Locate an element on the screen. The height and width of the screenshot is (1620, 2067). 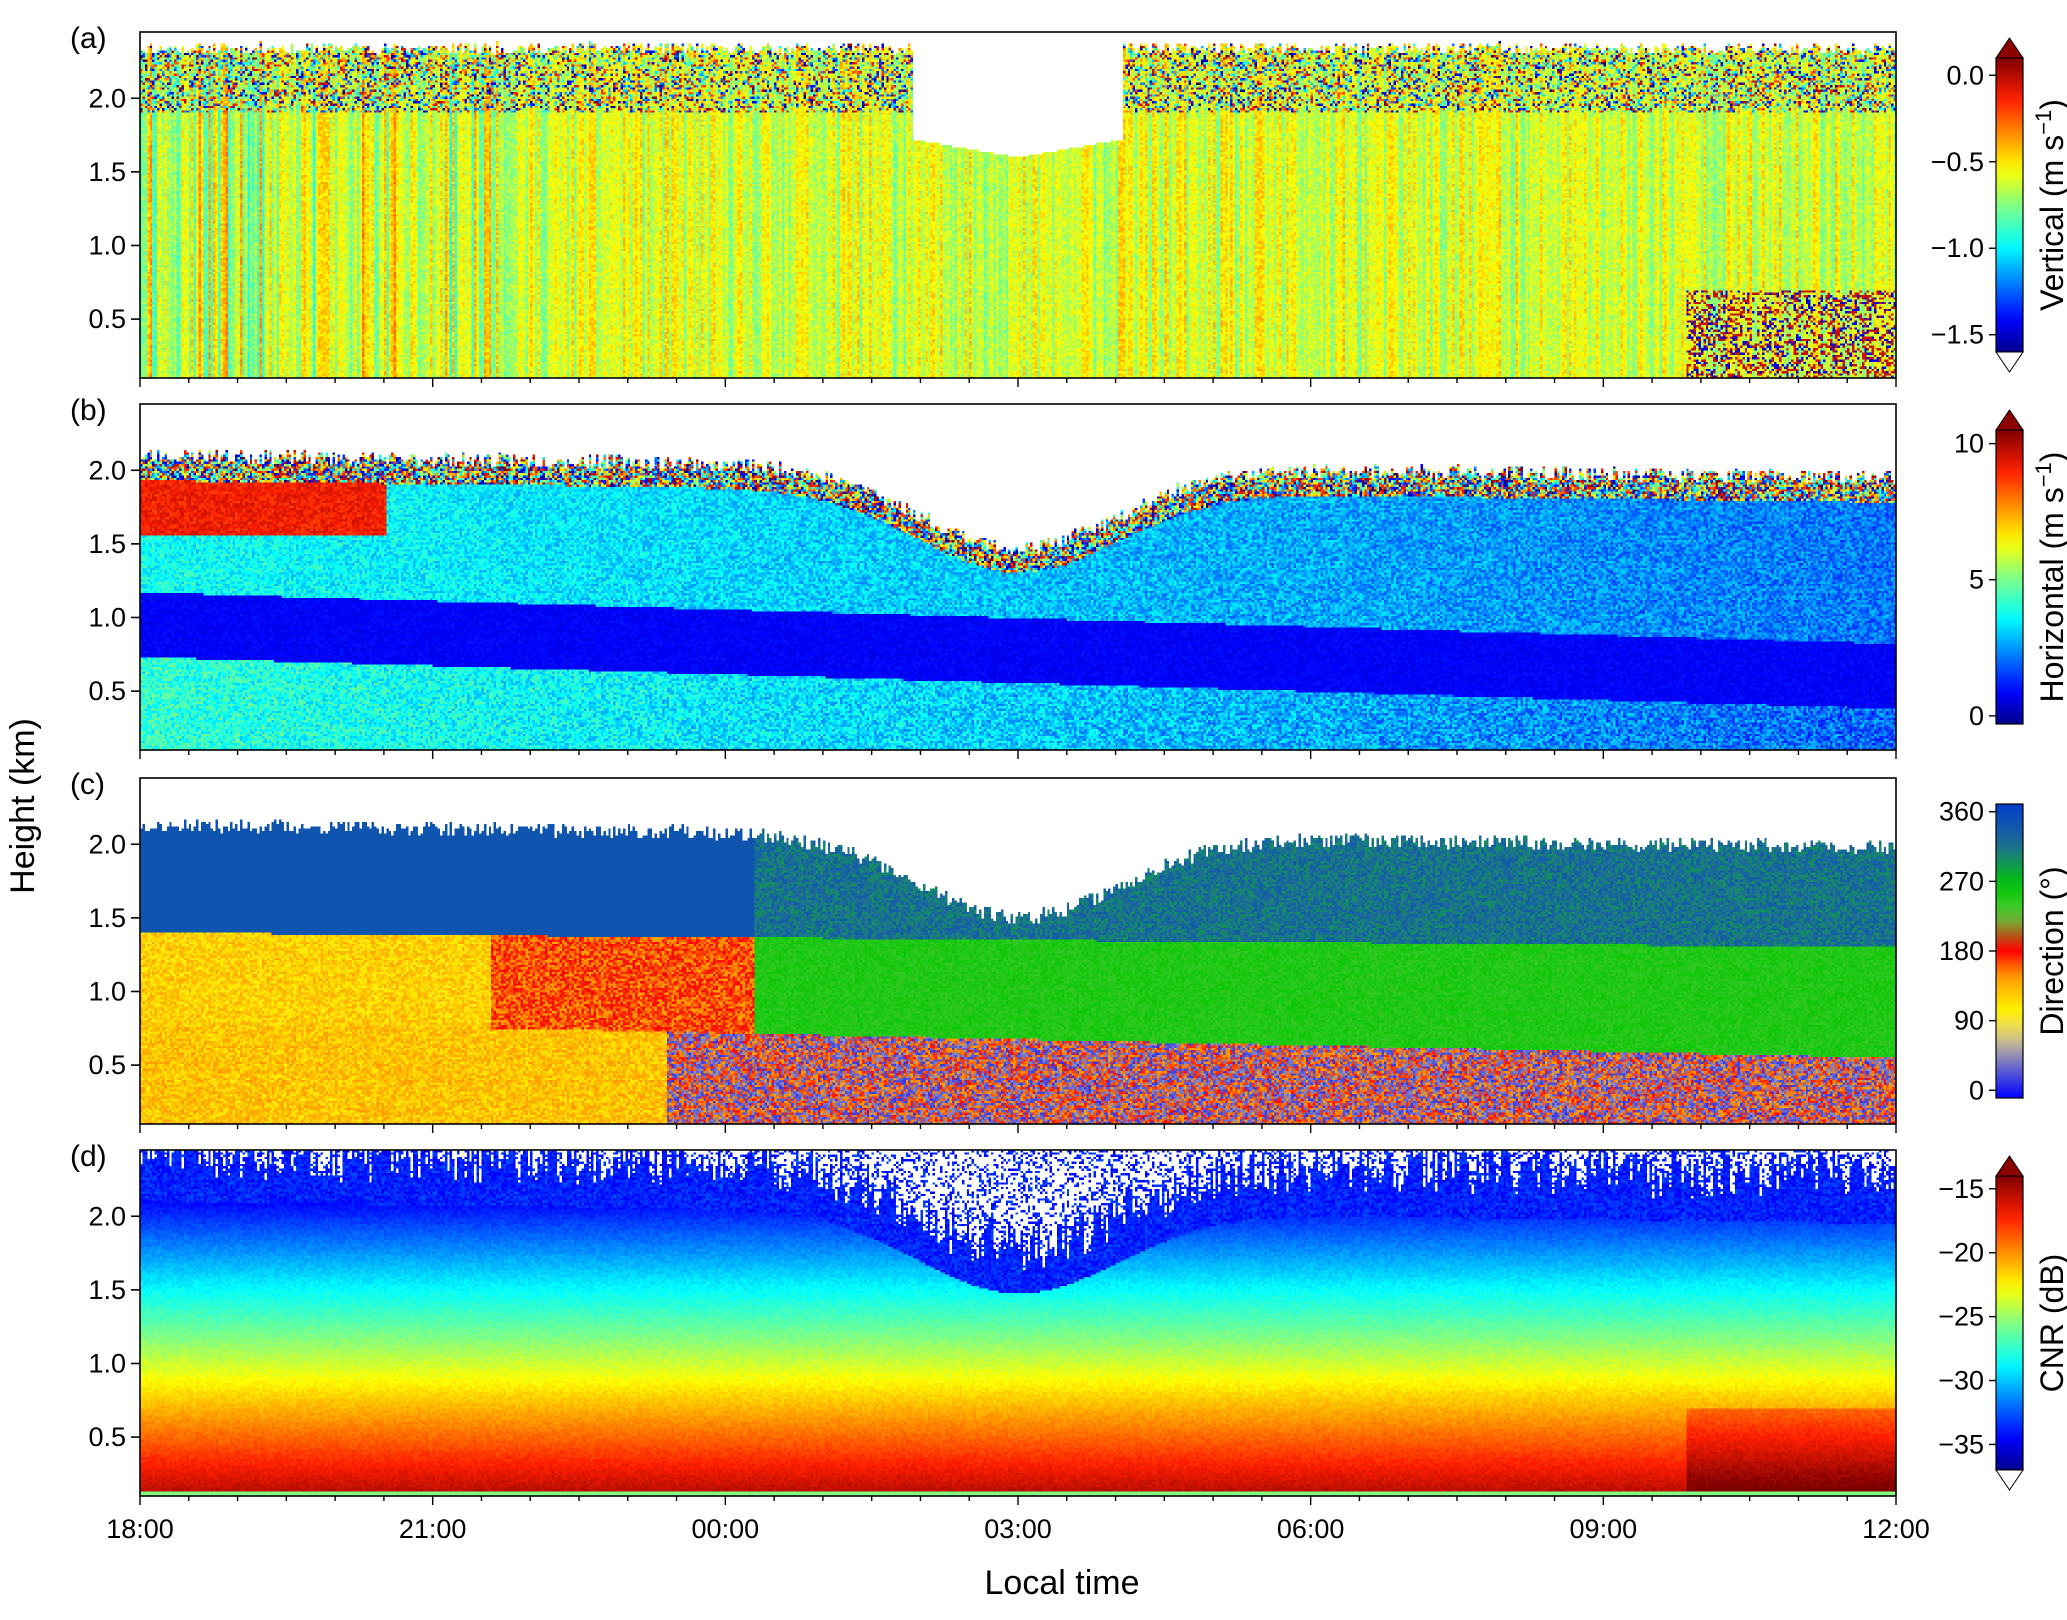
x-axis-title: Local time is located at coordinates (1062, 1583).